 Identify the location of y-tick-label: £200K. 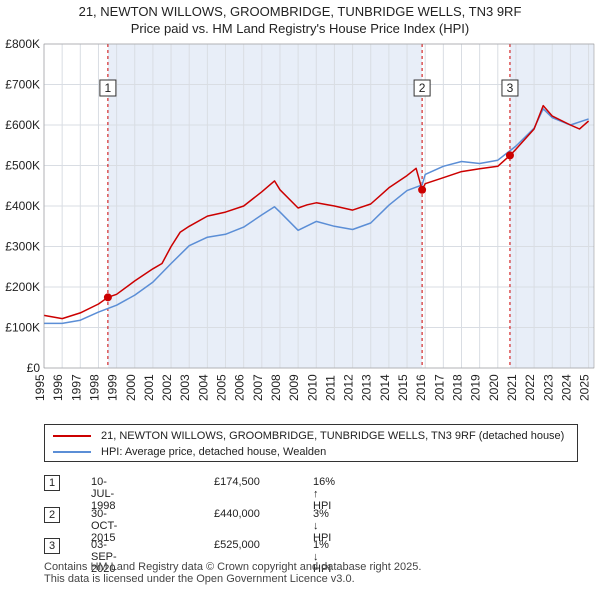
(22, 287).